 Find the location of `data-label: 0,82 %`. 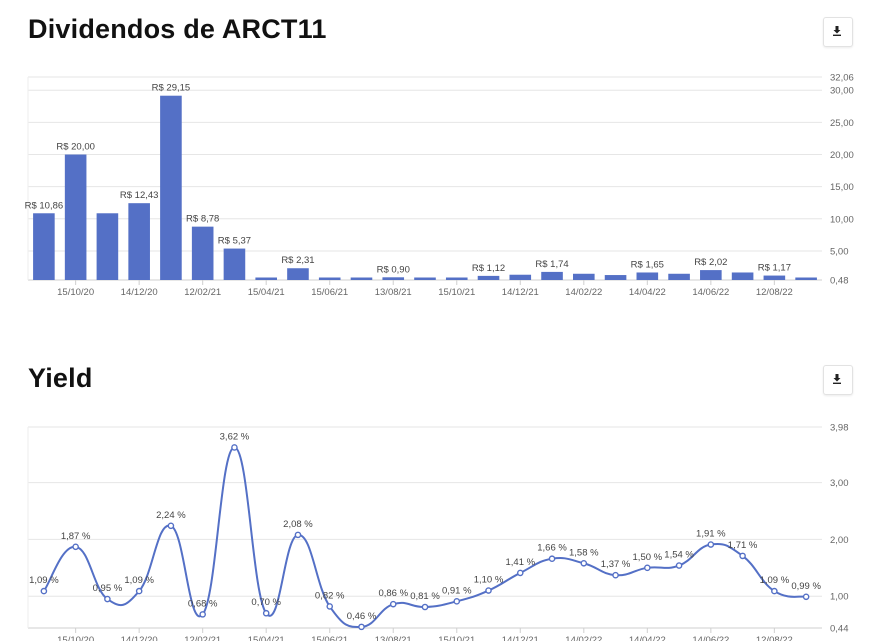

data-label: 0,82 % is located at coordinates (330, 595).